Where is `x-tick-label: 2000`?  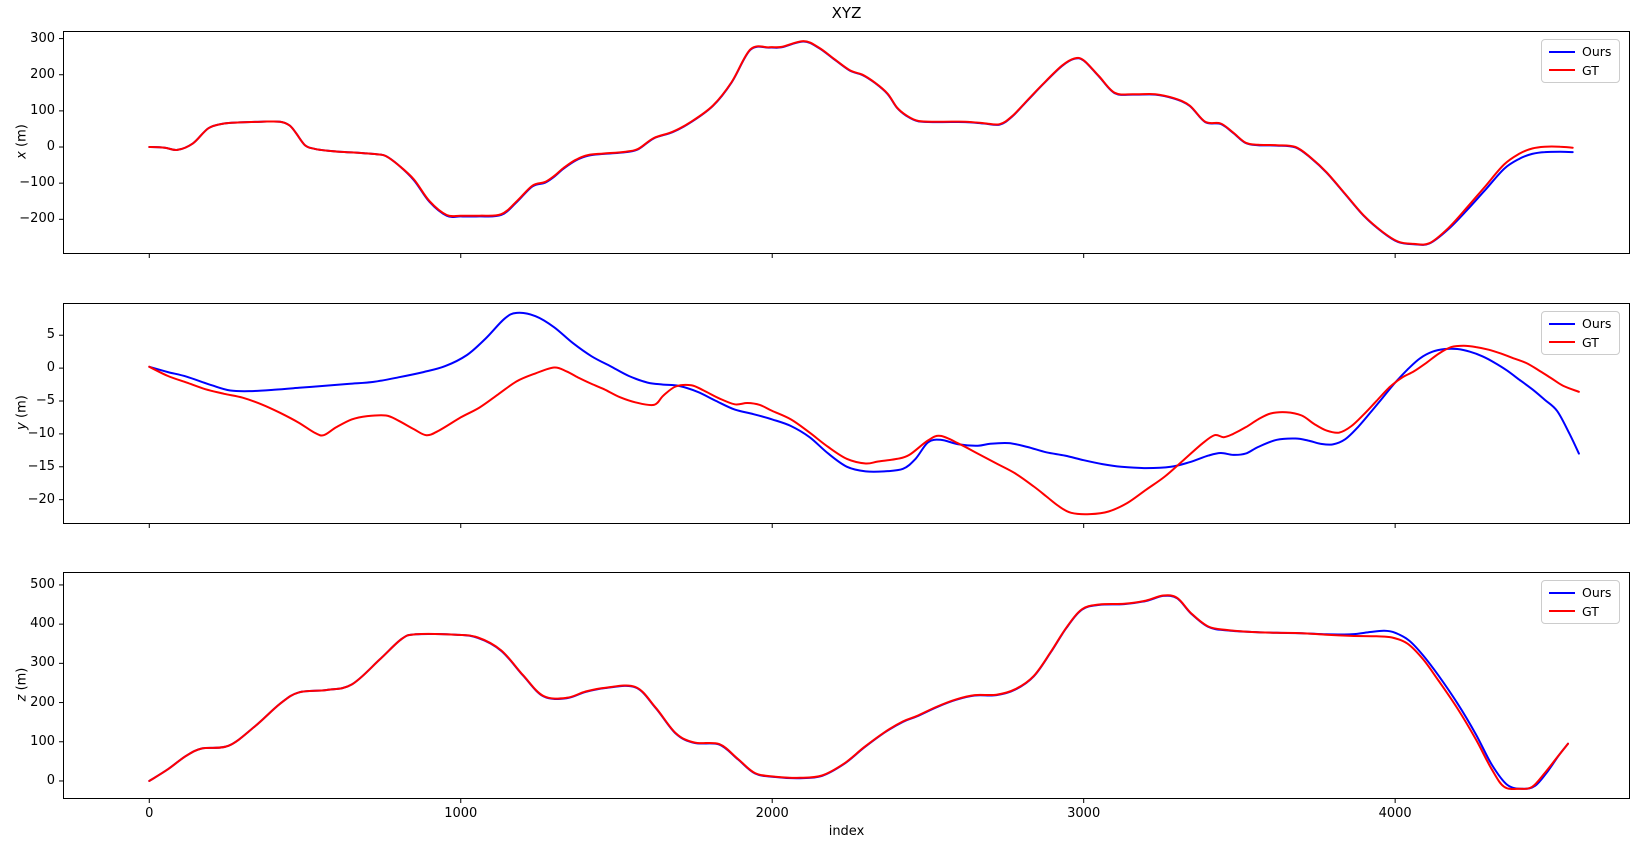
x-tick-label: 2000 is located at coordinates (772, 813).